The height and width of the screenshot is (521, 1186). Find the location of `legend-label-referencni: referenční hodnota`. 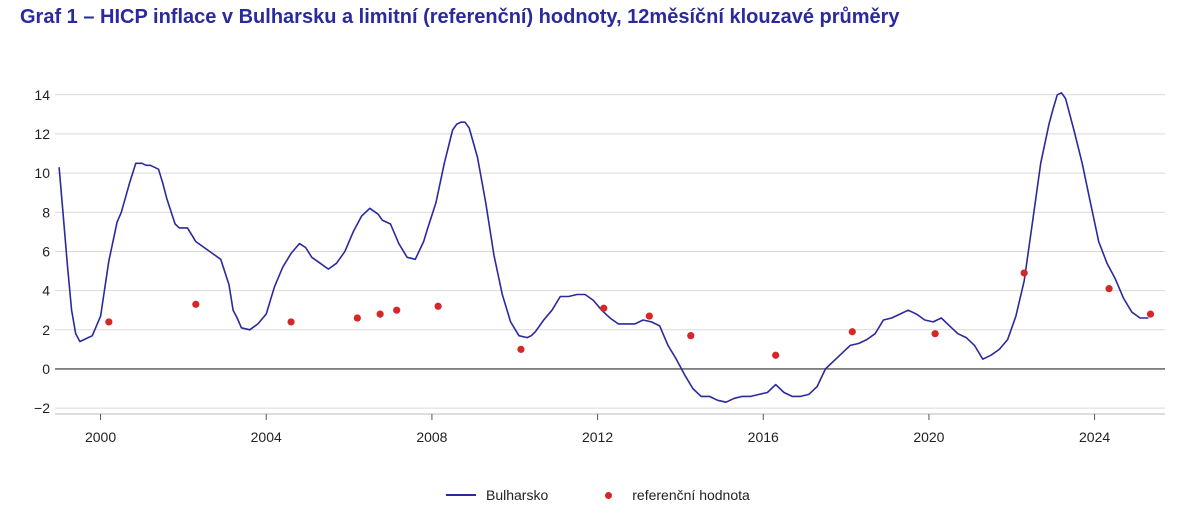

legend-label-referencni: referenční hodnota is located at coordinates (691, 495).